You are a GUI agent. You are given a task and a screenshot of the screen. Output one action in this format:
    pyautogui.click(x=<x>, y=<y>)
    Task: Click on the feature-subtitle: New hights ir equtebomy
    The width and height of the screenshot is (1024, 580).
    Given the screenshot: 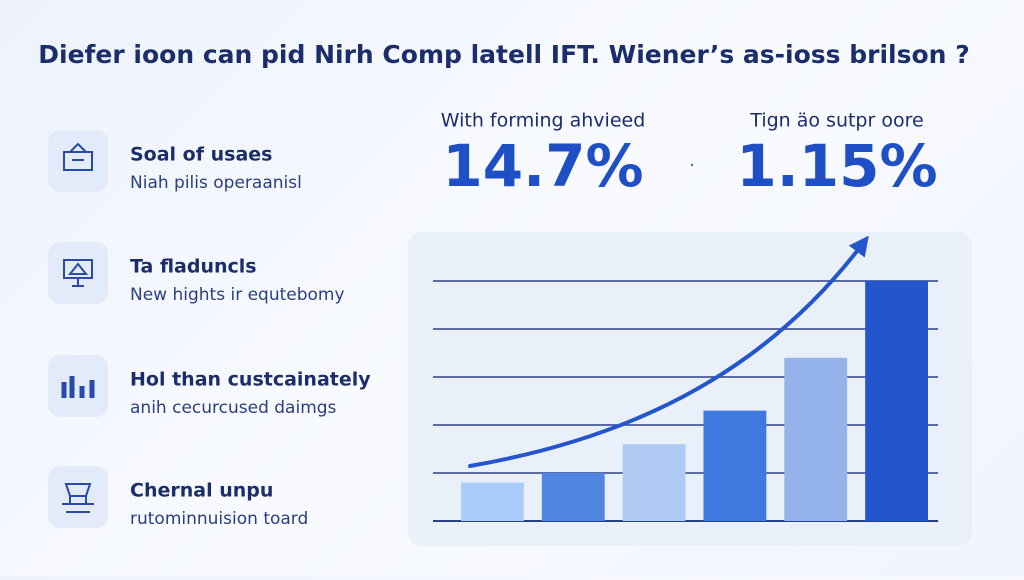 What is the action you would take?
    pyautogui.click(x=237, y=295)
    